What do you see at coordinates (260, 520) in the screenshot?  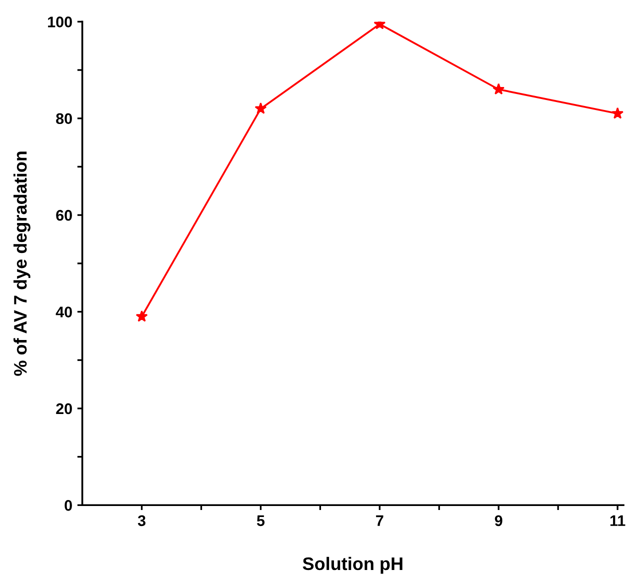 I see `x-tick-label: 5` at bounding box center [260, 520].